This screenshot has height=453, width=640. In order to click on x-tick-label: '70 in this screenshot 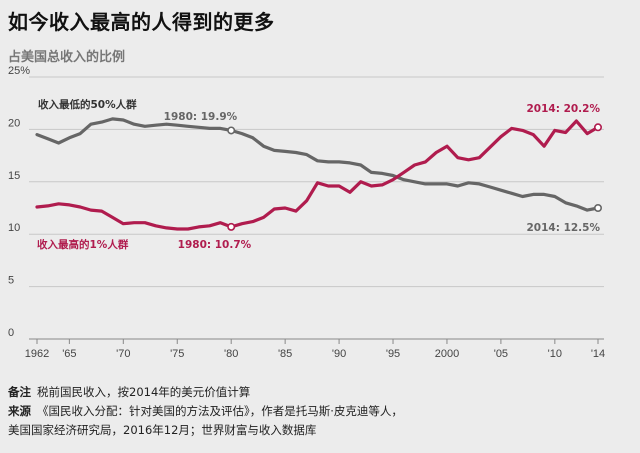, I will do `click(123, 354)`.